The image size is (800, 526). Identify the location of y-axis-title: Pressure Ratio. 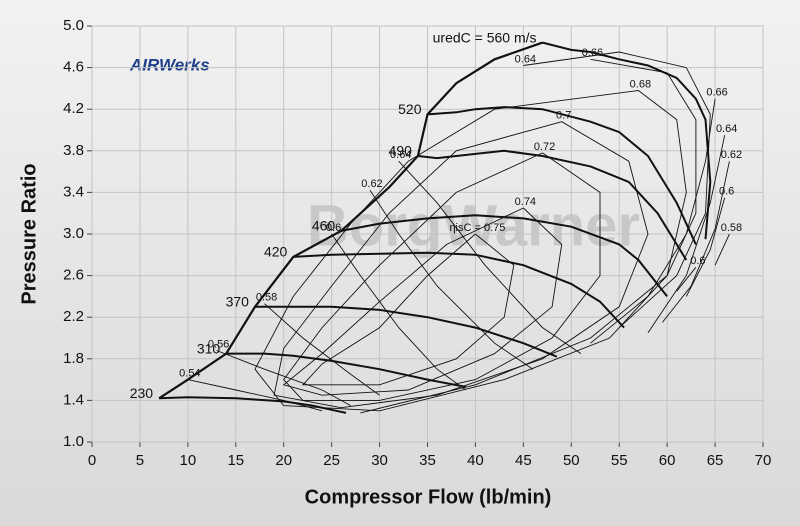
(29, 233).